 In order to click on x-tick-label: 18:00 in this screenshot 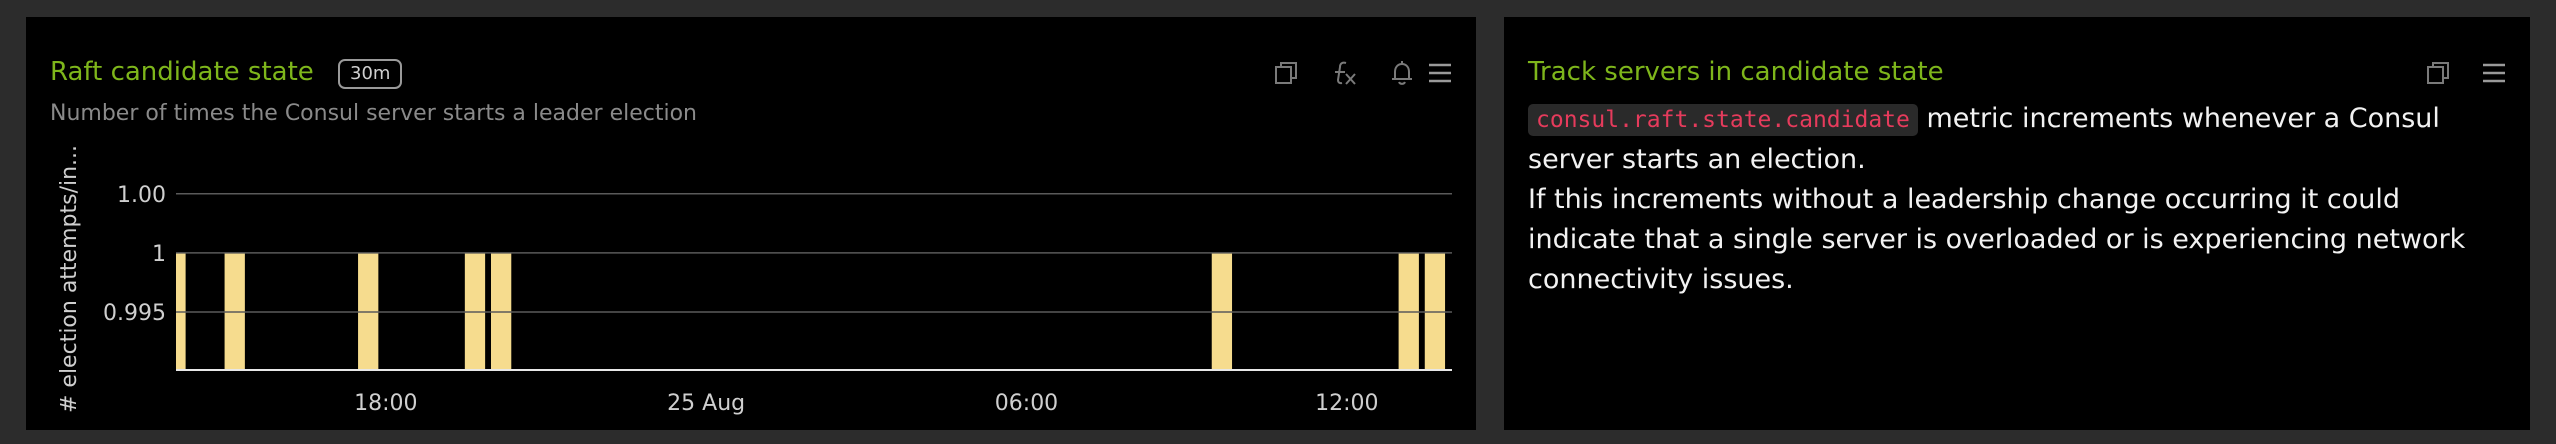, I will do `click(385, 403)`.